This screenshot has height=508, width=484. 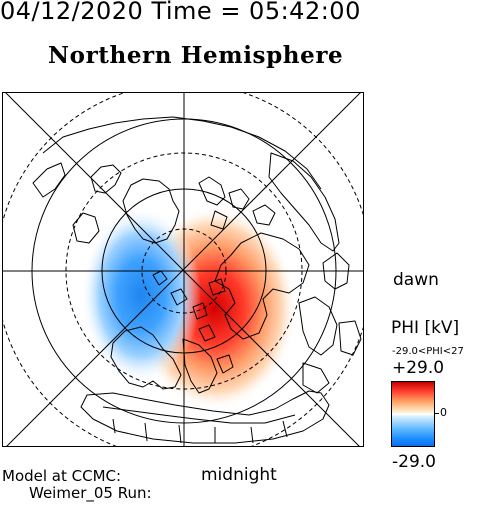 I want to click on colorbar, so click(x=413, y=414).